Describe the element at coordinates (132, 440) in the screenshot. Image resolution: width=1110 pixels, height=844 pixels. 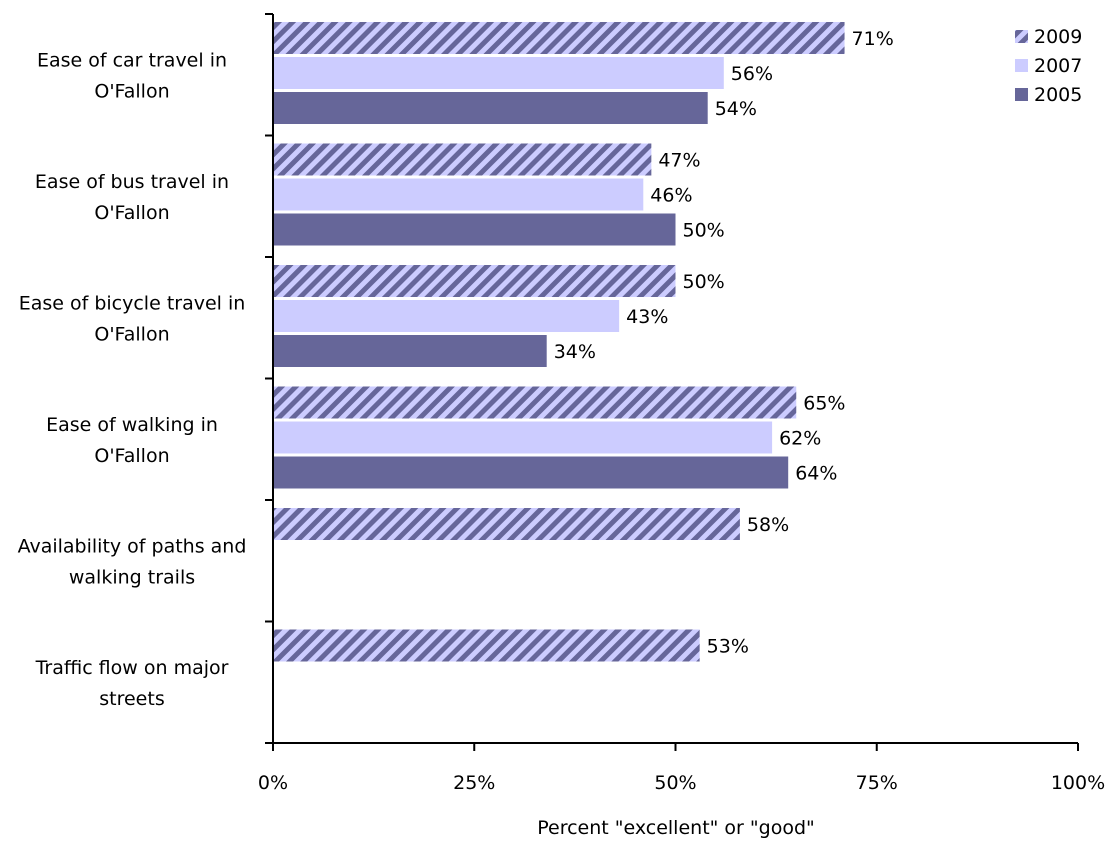
I see `category-label-3: Ease of walking in O'Fallon` at that location.